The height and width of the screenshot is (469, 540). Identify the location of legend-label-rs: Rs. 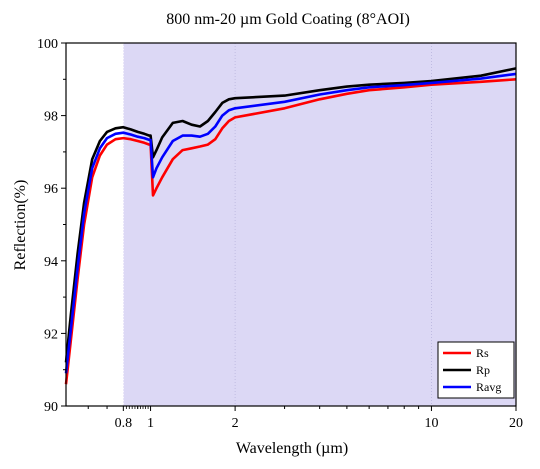
(482, 353).